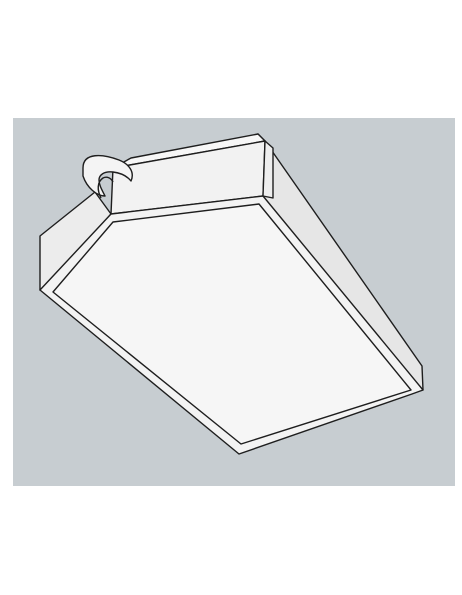 The image size is (462, 595). What do you see at coordinates (105, 187) in the screenshot?
I see `drawer-pull-hook-inner` at bounding box center [105, 187].